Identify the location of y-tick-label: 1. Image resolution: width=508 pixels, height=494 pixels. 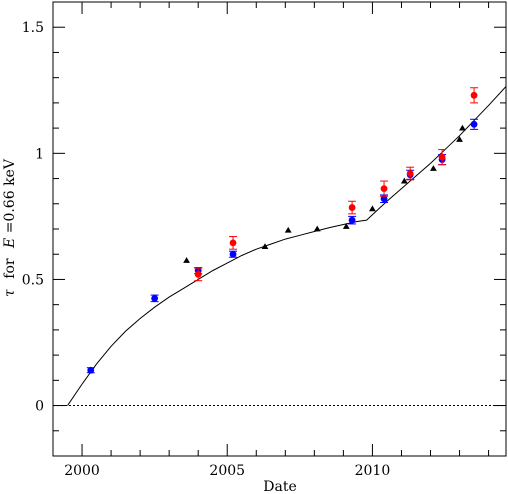
(39, 154).